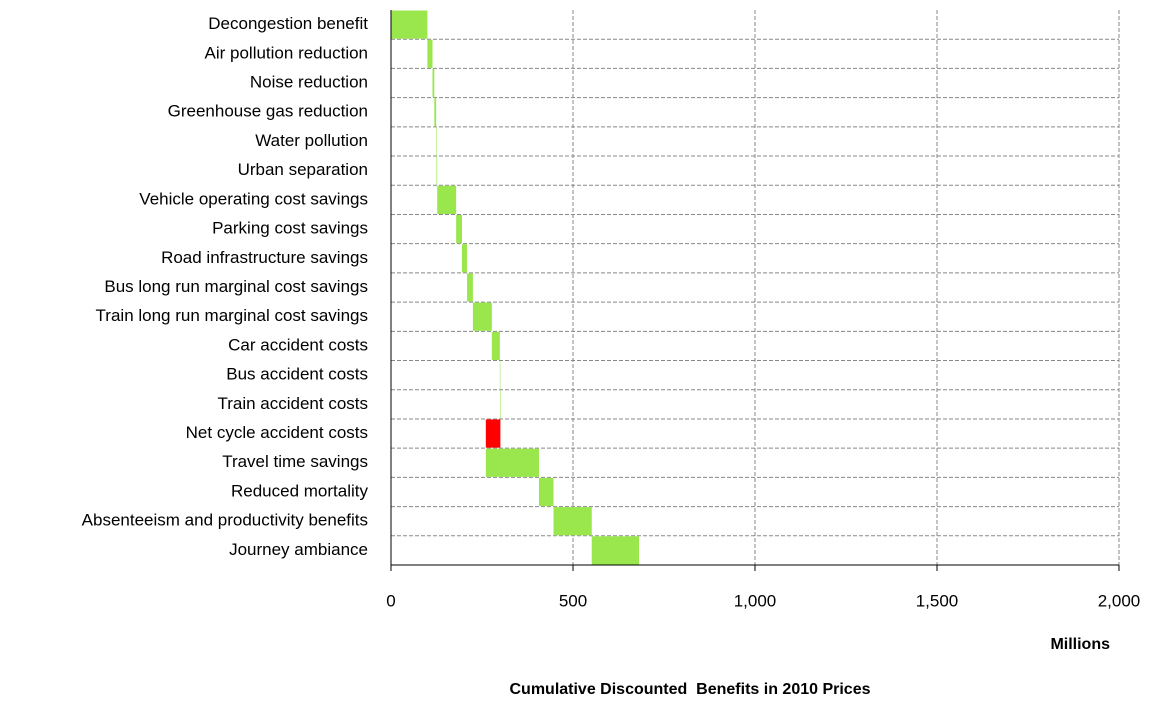  What do you see at coordinates (290, 228) in the screenshot?
I see `y-tick-label: Parking cost savings` at bounding box center [290, 228].